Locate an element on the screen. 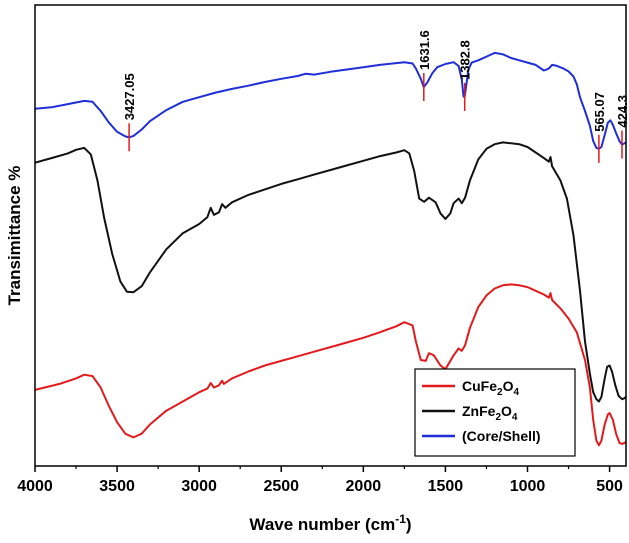 Image resolution: width=629 pixels, height=543 pixels. legend-box is located at coordinates (495, 412).